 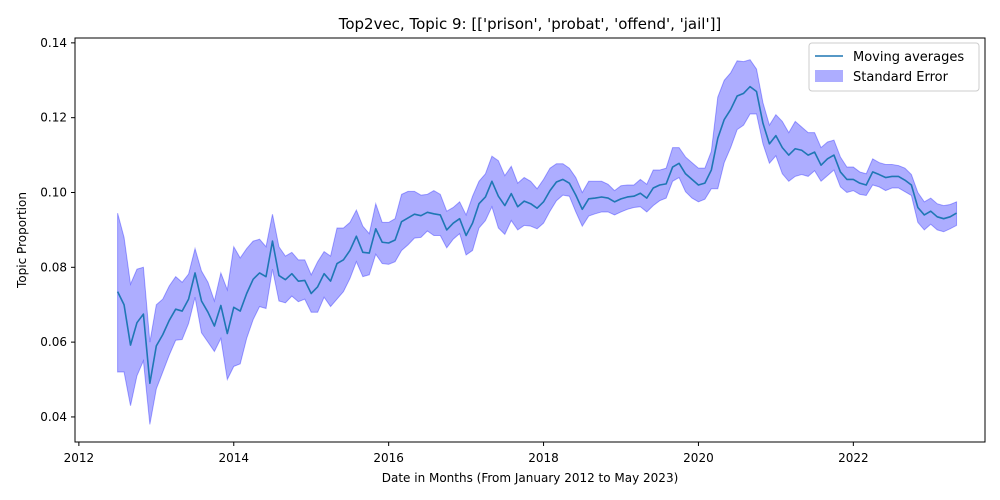 What do you see at coordinates (388, 458) in the screenshot?
I see `x-tick-label: 2016` at bounding box center [388, 458].